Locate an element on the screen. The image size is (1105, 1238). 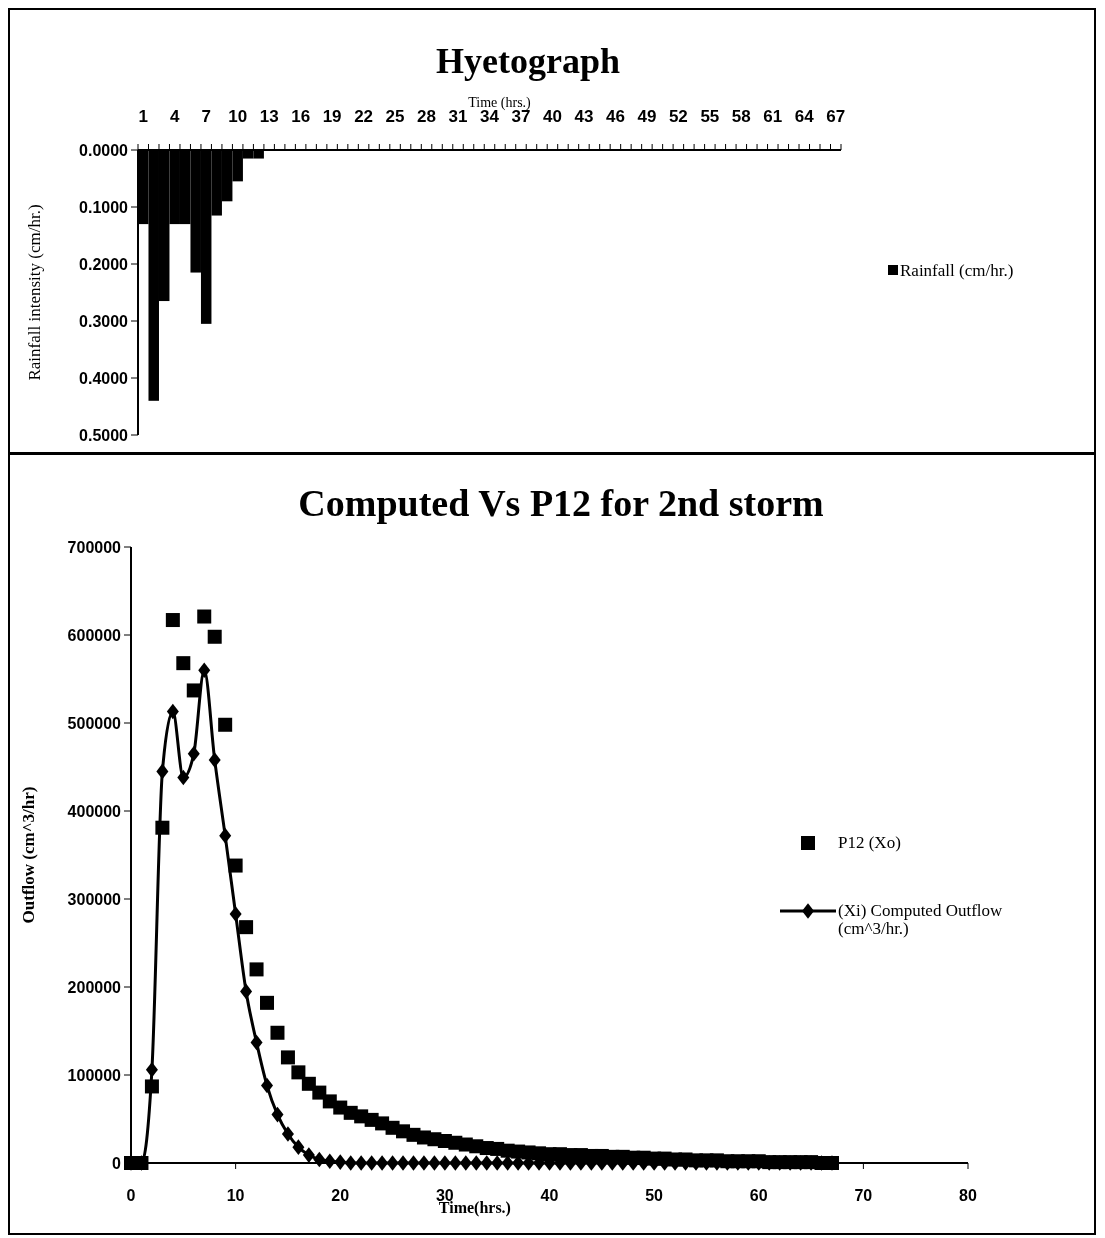
y-tick-label: 700000 is located at coordinates (94, 547).